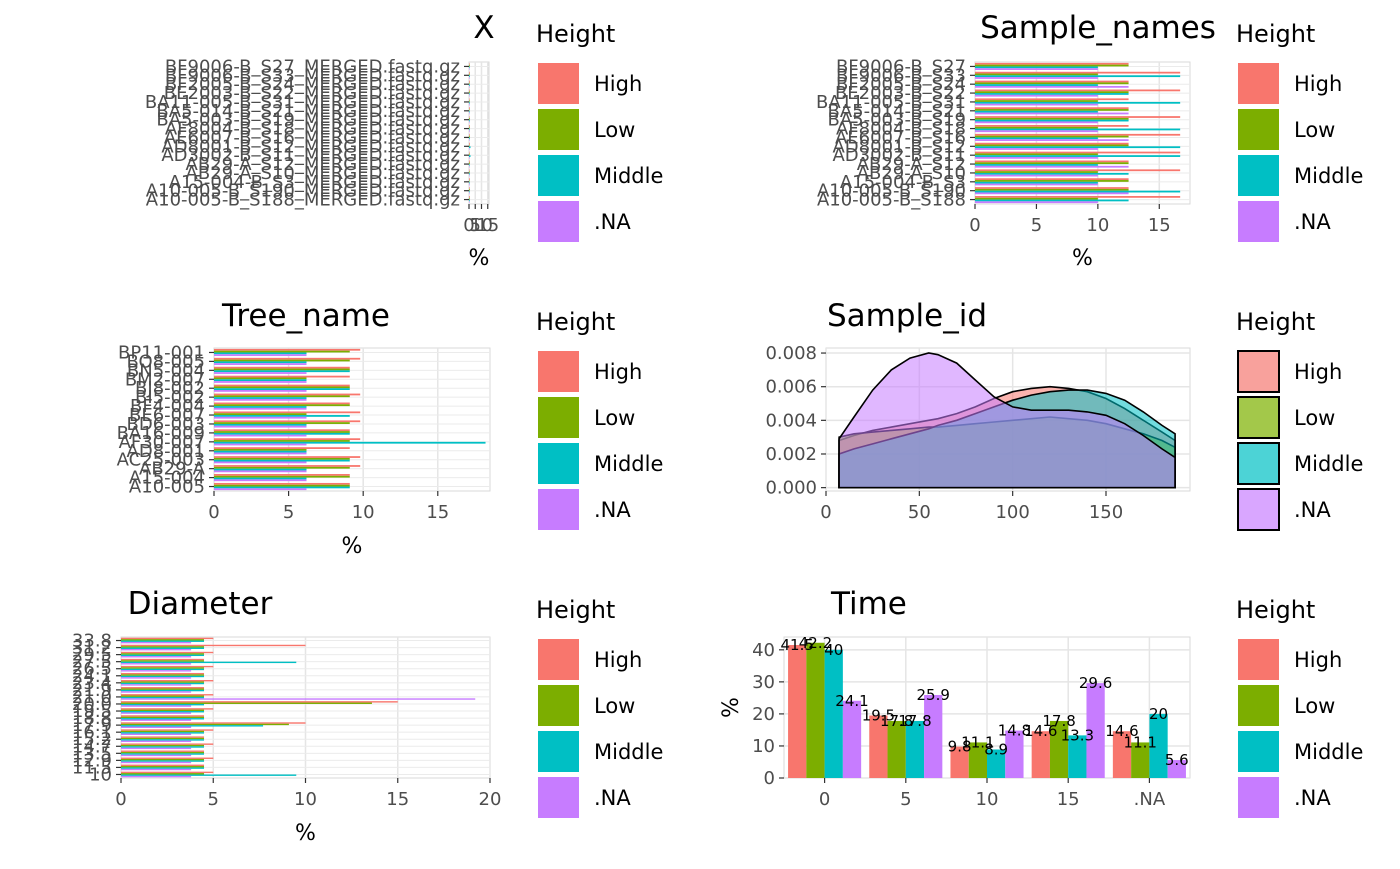 Image resolution: width=1400 pixels, height=869 pixels. I want to click on y-tick-label: 17.9, so click(92, 725).